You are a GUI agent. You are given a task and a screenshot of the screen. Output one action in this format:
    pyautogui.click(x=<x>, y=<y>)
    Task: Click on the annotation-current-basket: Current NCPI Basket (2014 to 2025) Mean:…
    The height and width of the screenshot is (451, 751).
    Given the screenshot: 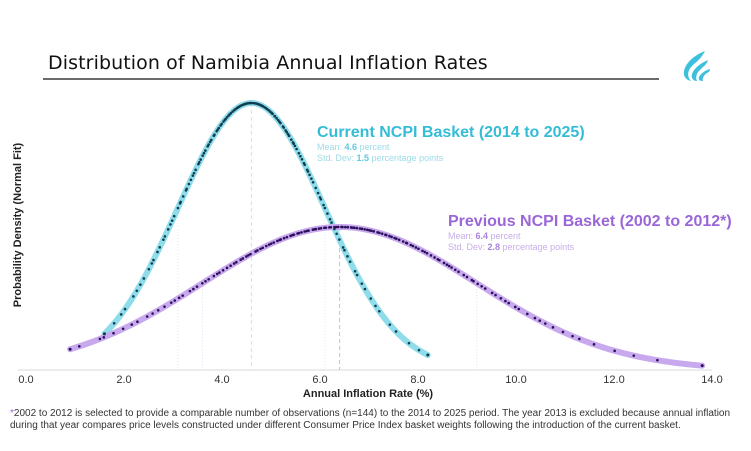 What is the action you would take?
    pyautogui.click(x=451, y=143)
    